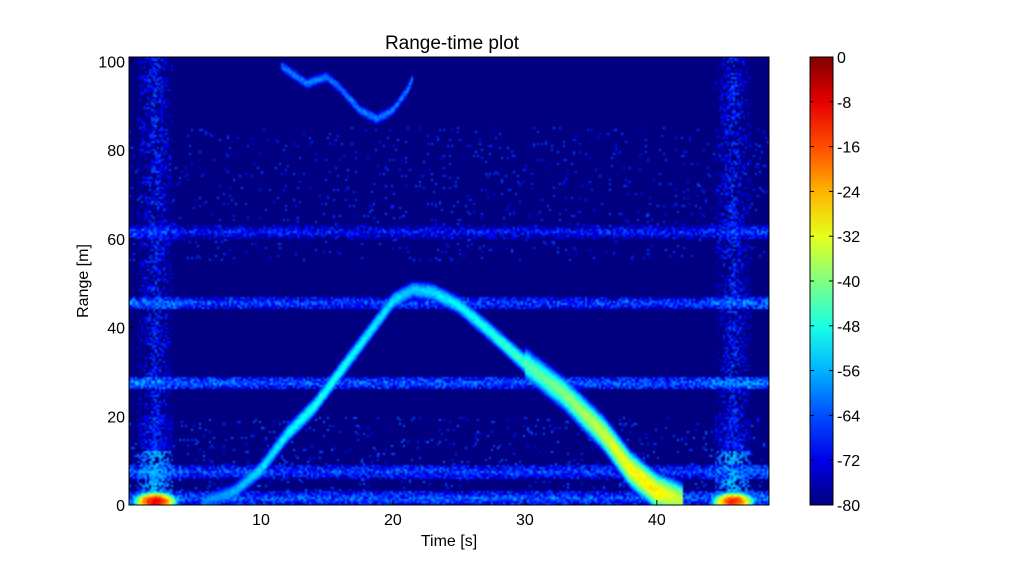  Describe the element at coordinates (116, 329) in the screenshot. I see `y-tick-label: 40` at that location.